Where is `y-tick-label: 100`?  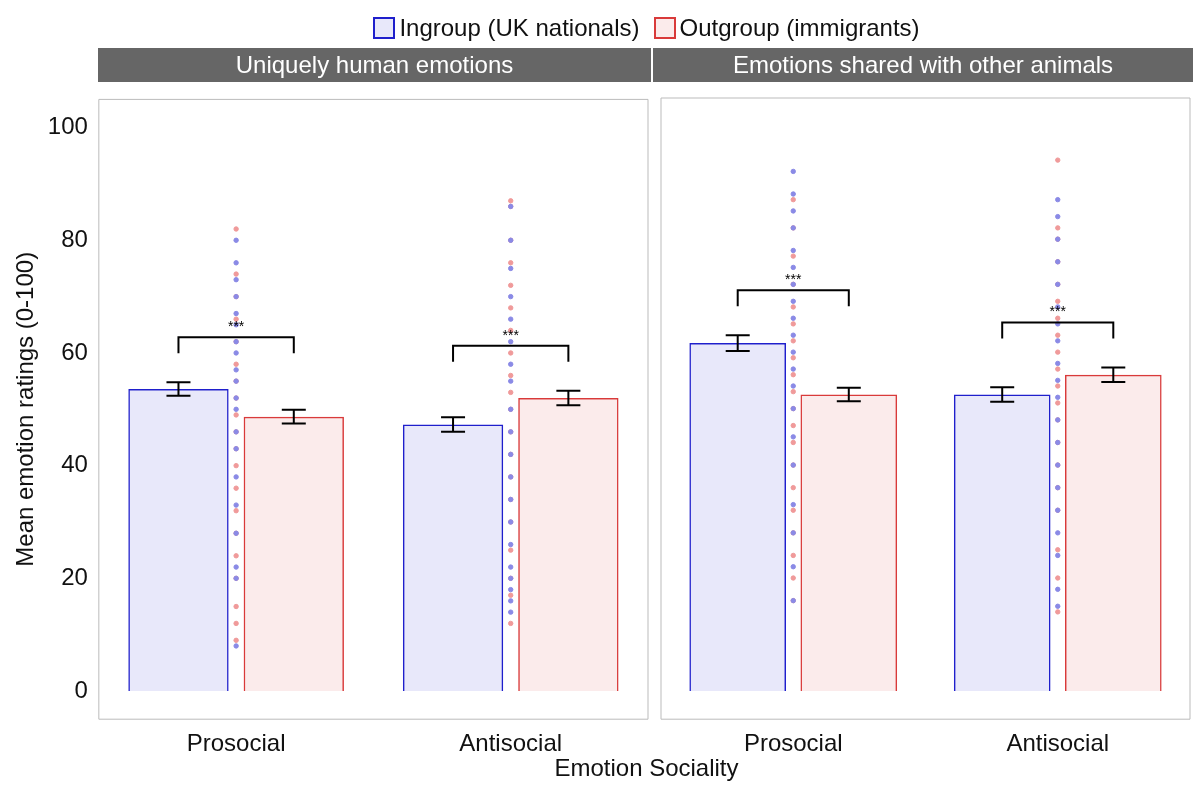 y-tick-label: 100 is located at coordinates (67, 126).